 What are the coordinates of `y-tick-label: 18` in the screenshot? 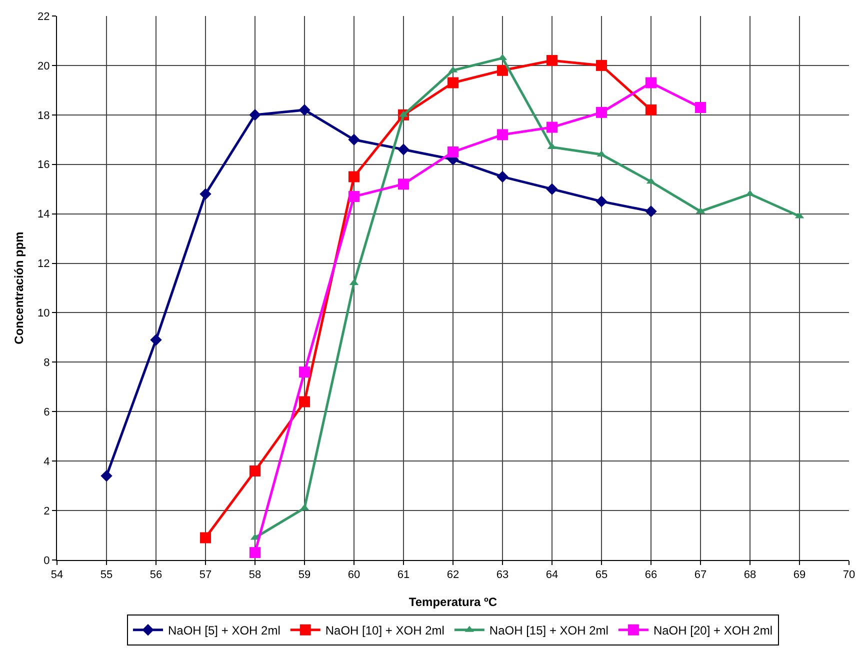 It's located at (44, 116).